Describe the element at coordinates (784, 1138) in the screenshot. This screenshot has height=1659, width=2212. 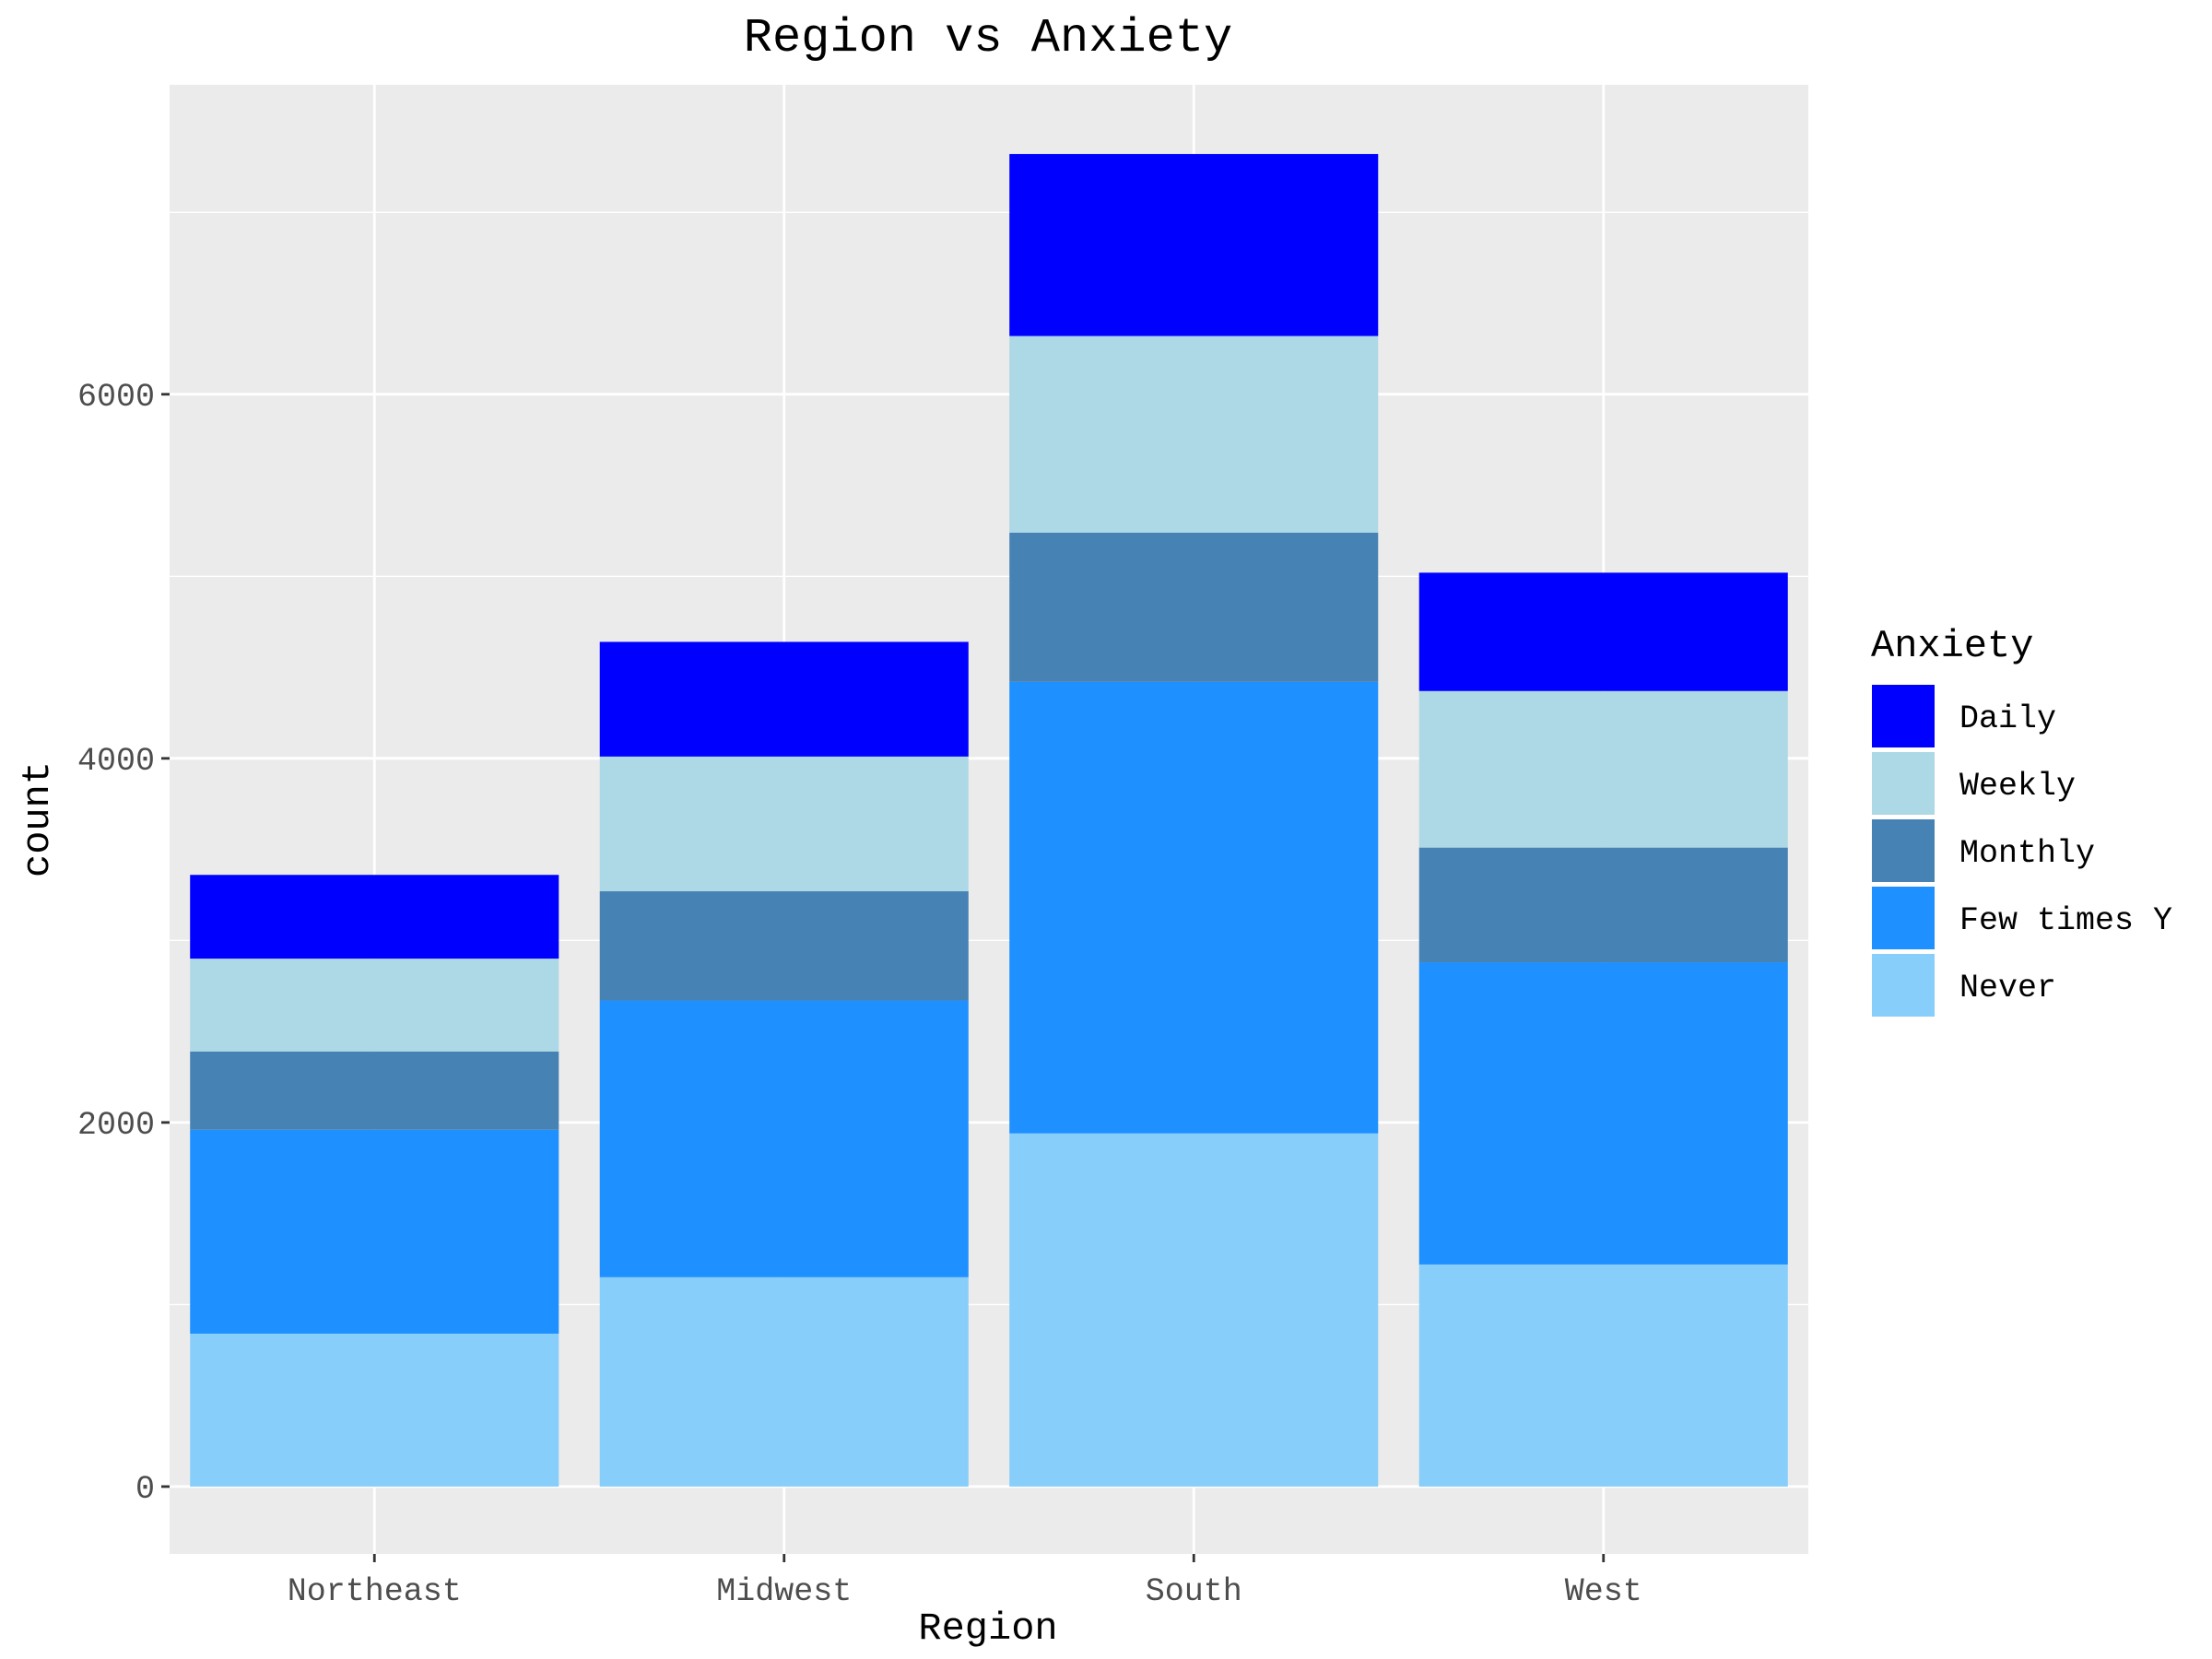
I see `bar-segment-midwest-few-times-y` at that location.